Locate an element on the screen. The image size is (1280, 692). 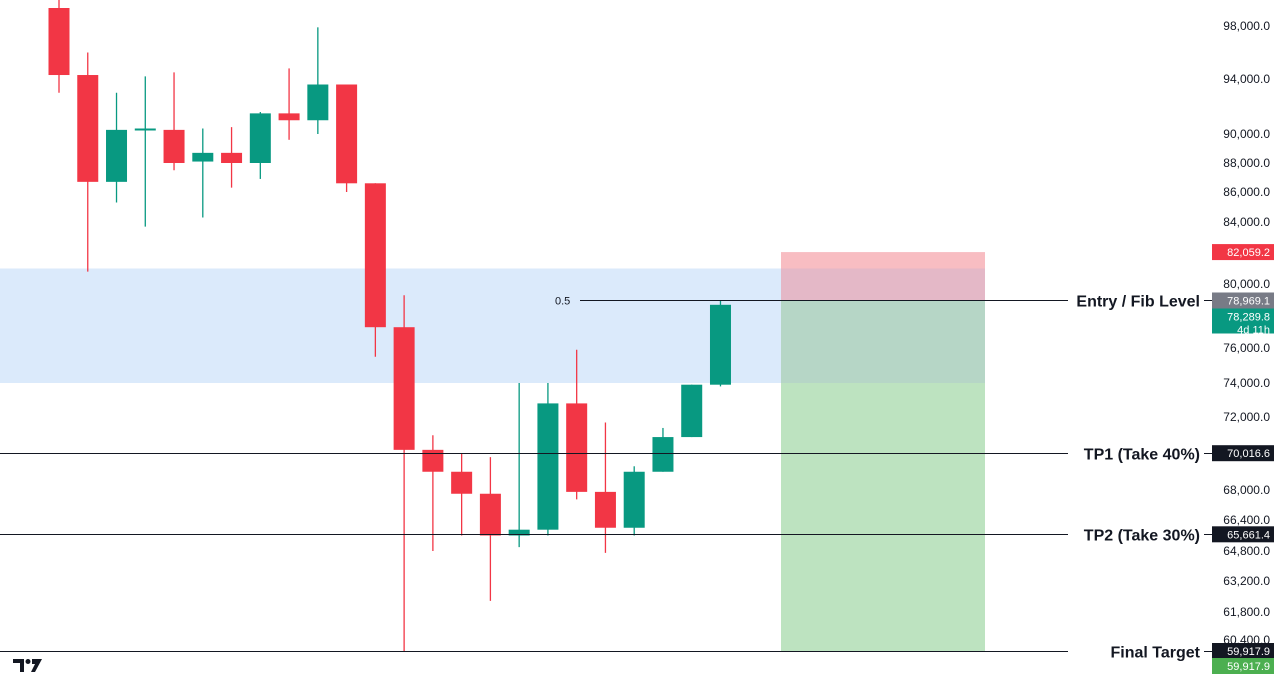
final-target-price-tag-bg is located at coordinates (1243, 651).